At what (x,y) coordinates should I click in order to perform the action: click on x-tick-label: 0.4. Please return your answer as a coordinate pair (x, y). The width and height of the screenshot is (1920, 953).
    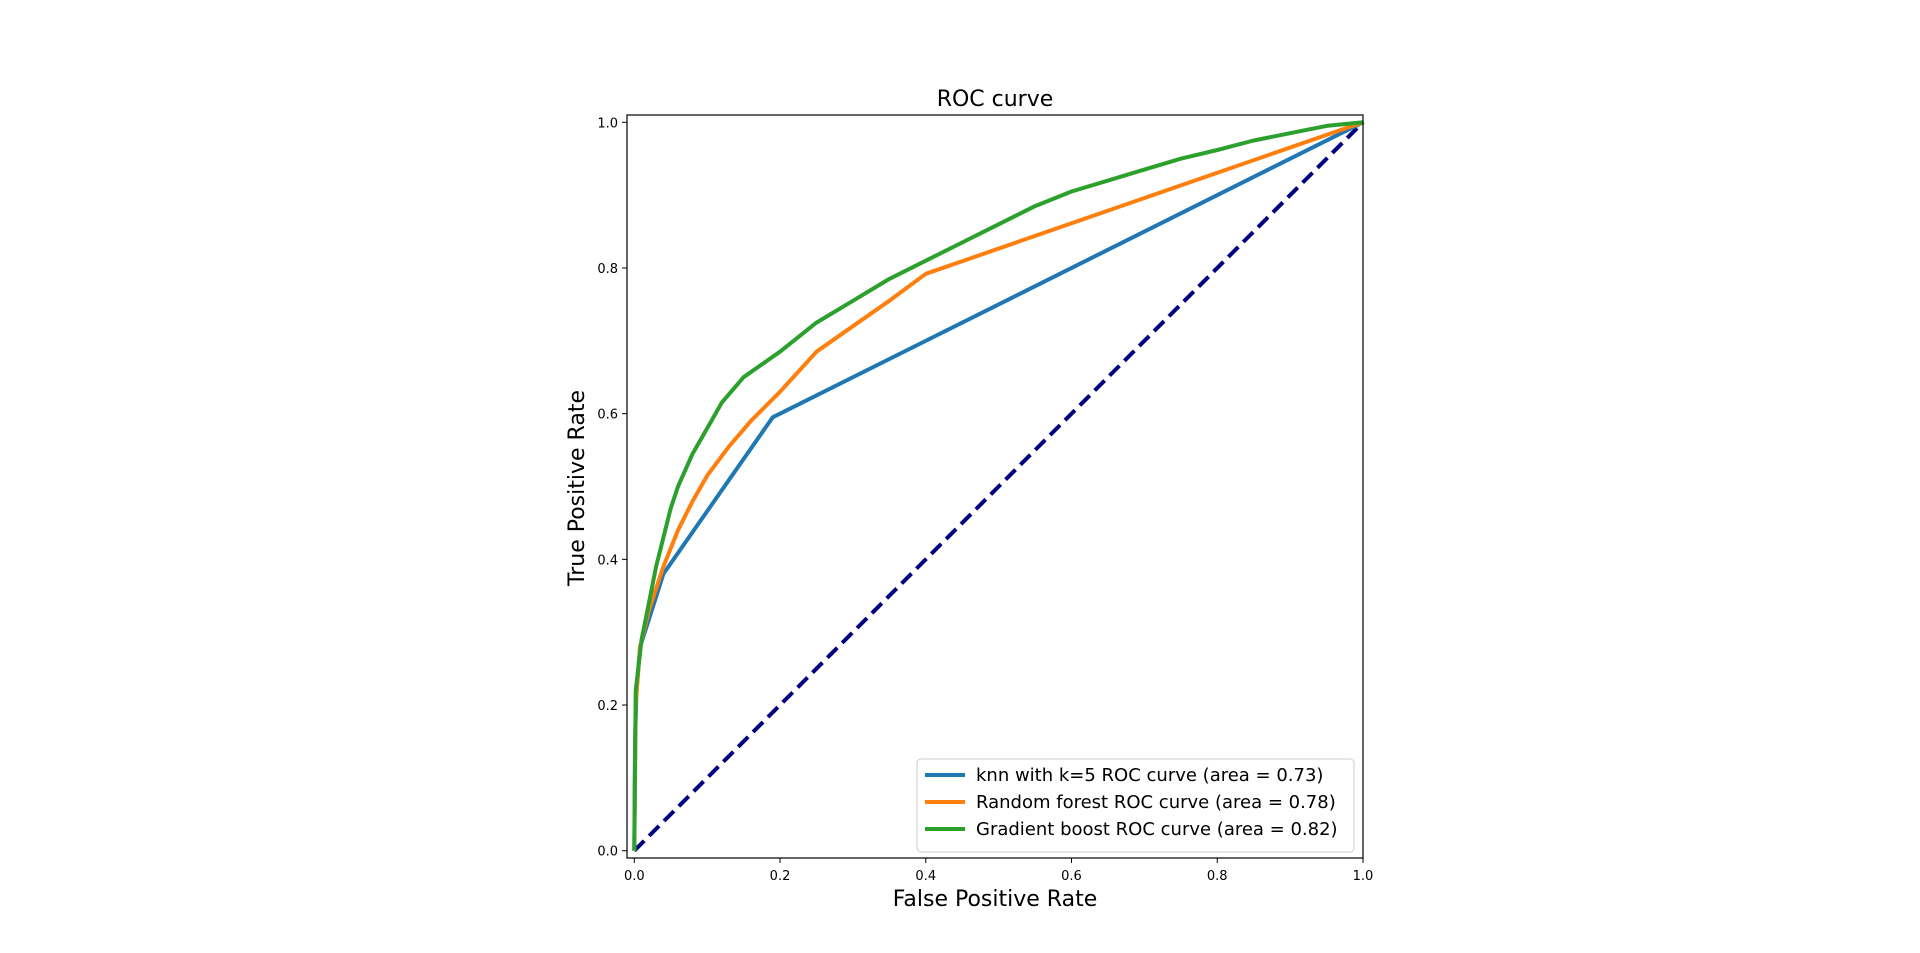
    Looking at the image, I should click on (925, 876).